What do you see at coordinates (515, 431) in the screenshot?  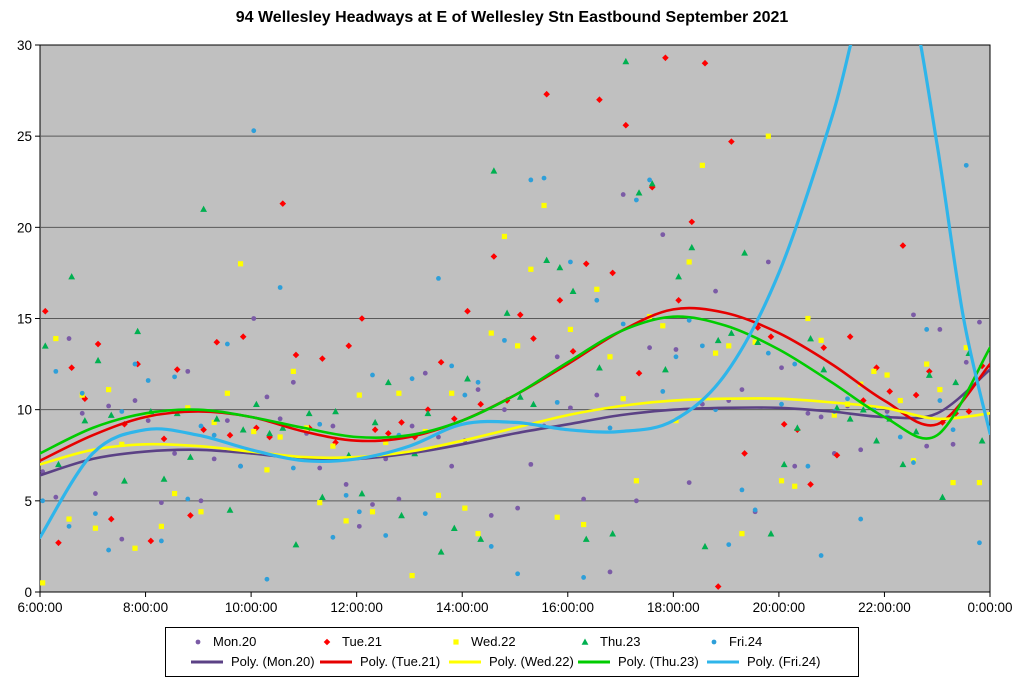 I see `trend-line-Poly. (Wed.22)` at bounding box center [515, 431].